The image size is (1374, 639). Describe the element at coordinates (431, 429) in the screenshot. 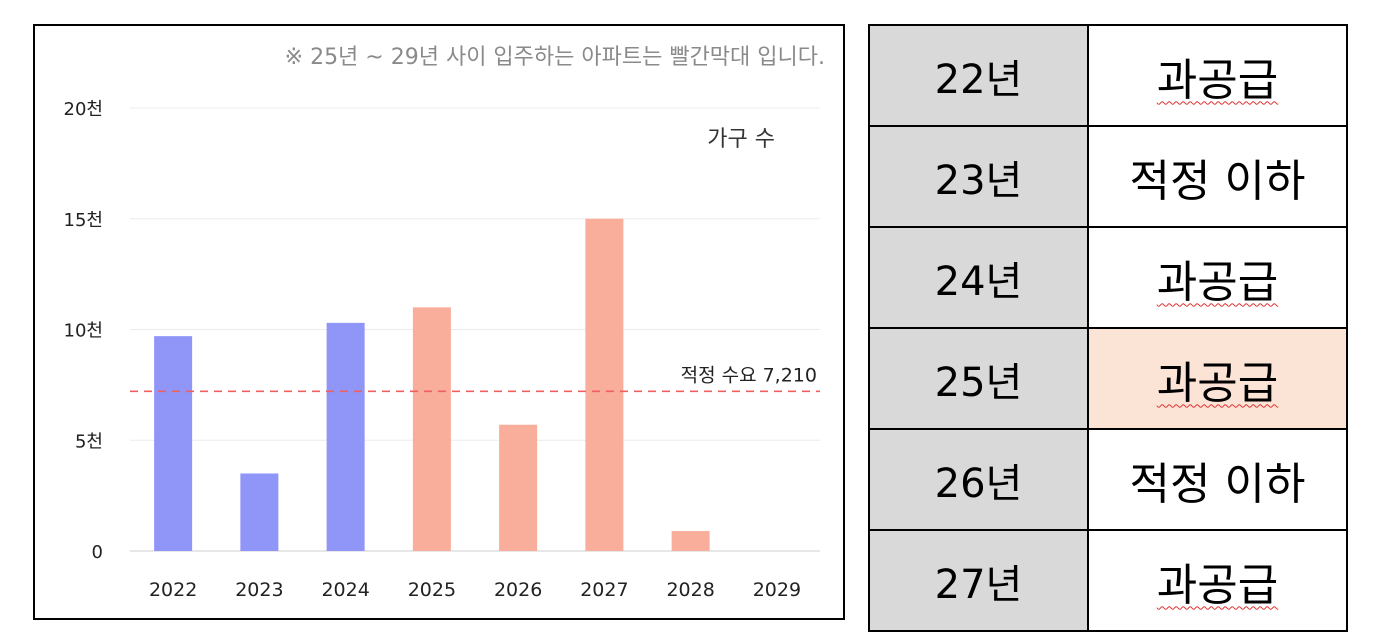

I see `bar-2025` at that location.